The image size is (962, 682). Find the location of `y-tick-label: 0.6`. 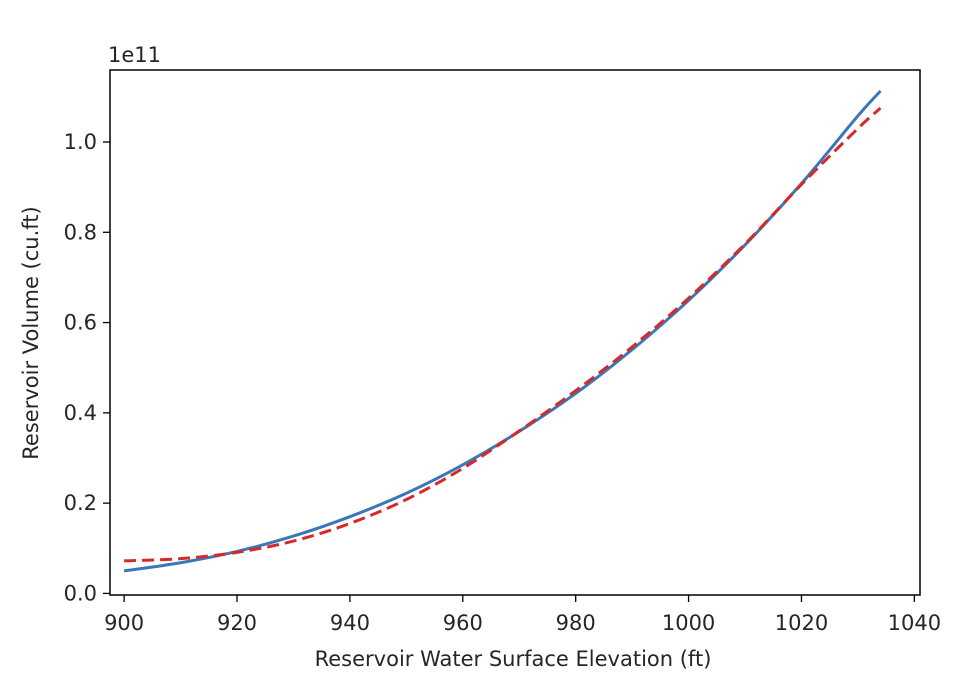

y-tick-label: 0.6 is located at coordinates (80, 323).